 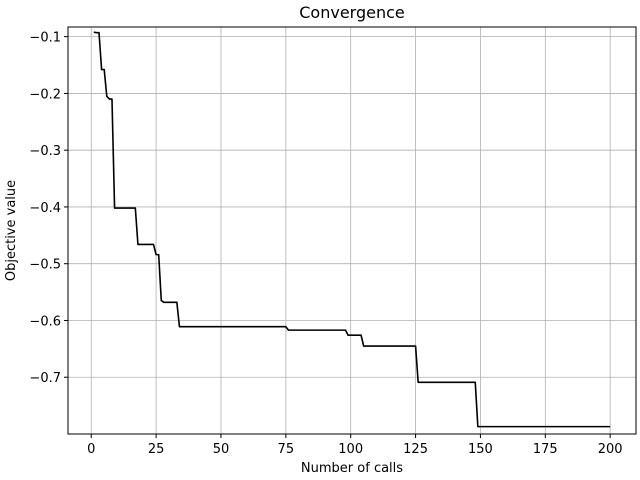 I want to click on y-tick-label: −0.2, so click(x=45, y=94).